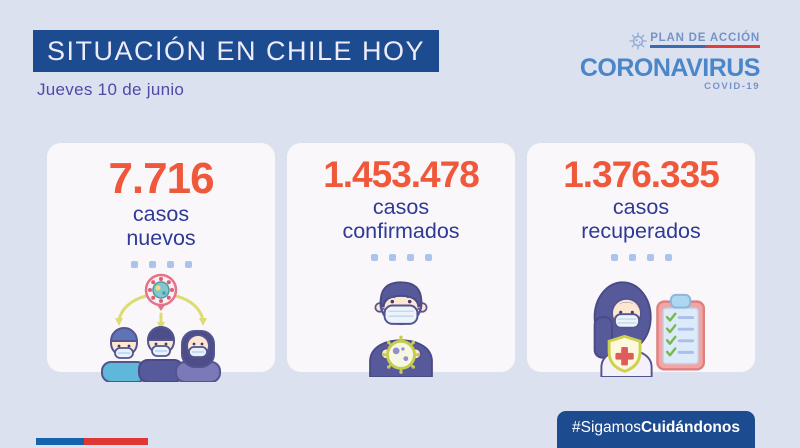  Describe the element at coordinates (161, 293) in the screenshot. I see `virus-pin-icon` at that location.